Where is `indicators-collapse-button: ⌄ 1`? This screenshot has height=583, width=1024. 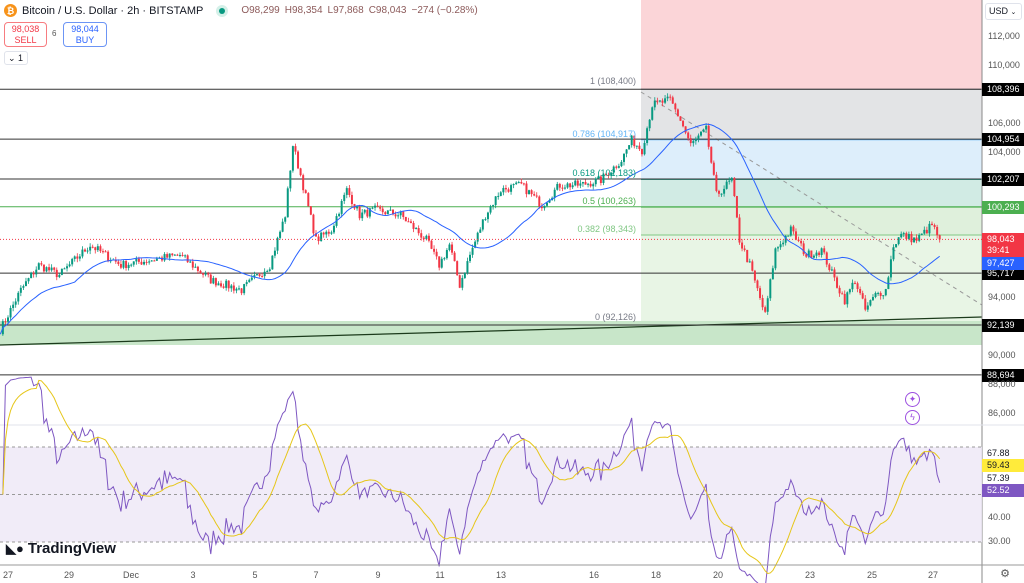 indicators-collapse-button: ⌄ 1 is located at coordinates (16, 58).